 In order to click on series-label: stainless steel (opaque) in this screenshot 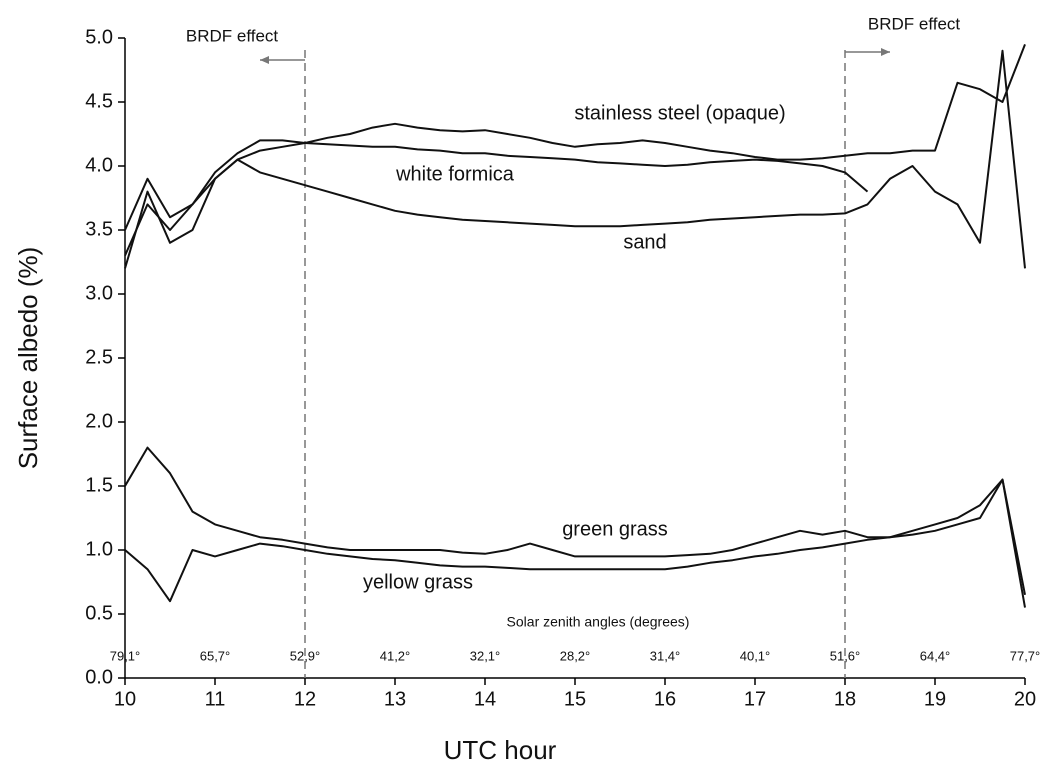, I will do `click(679, 113)`.